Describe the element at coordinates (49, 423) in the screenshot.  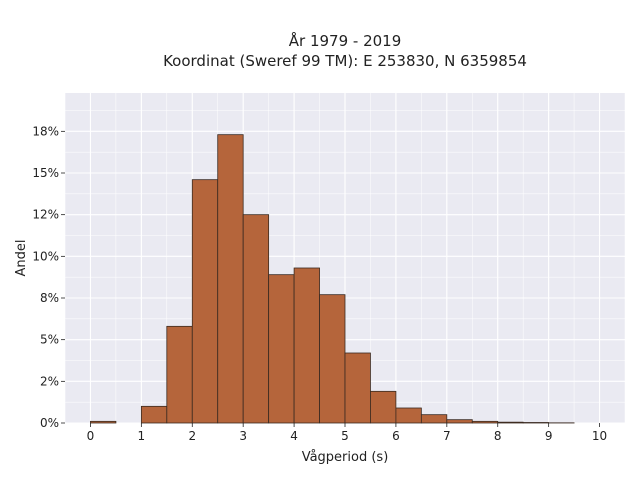
I see `y-tick-label: 0%` at that location.